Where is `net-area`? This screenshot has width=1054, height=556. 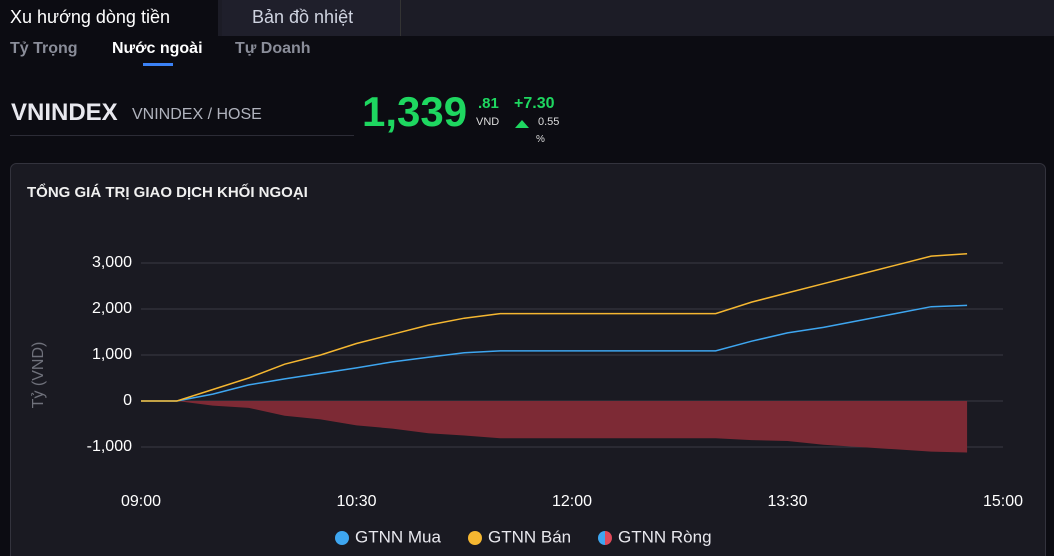
net-area is located at coordinates (554, 427).